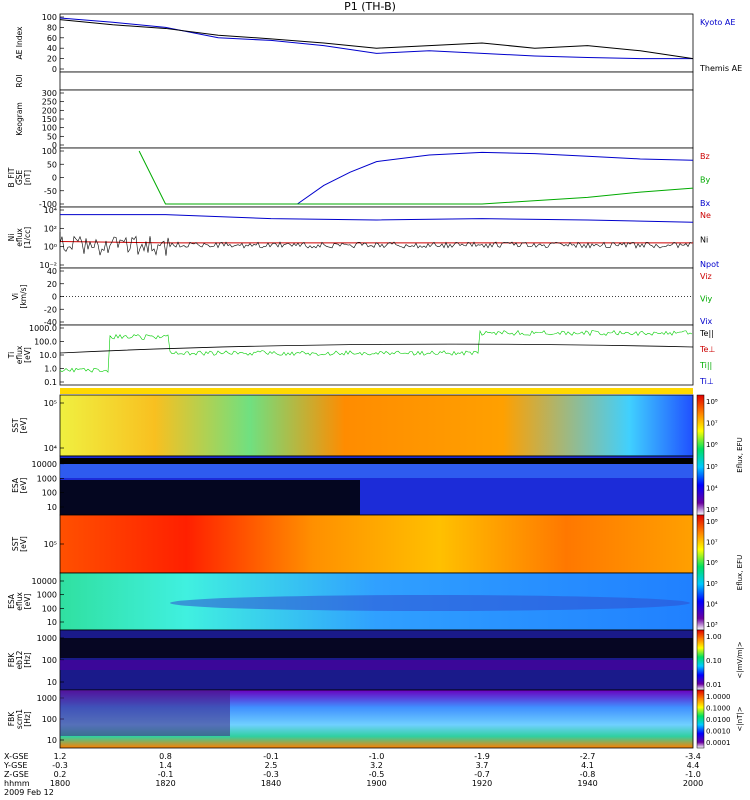 The width and height of the screenshot is (750, 800). What do you see at coordinates (50, 544) in the screenshot?
I see `sst2-tick-0: 10⁵` at bounding box center [50, 544].